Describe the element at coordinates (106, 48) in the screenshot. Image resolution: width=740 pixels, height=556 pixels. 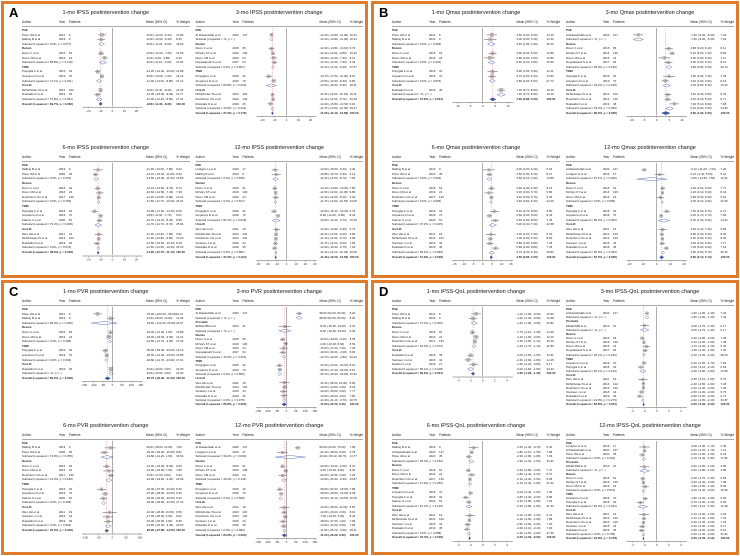
I see `group-label: Rezum` at that location.